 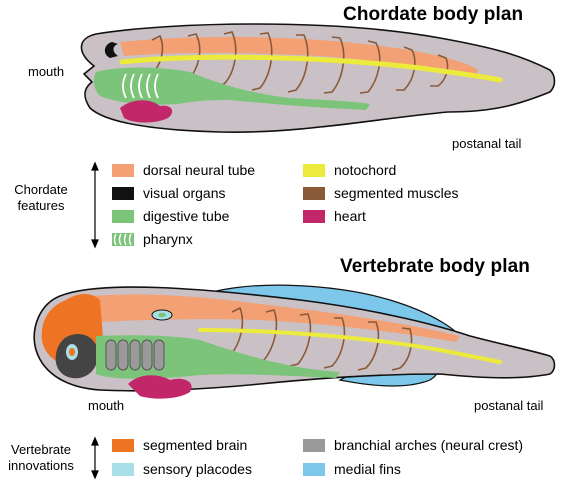 What do you see at coordinates (314, 193) in the screenshot?
I see `swatch-muscle` at bounding box center [314, 193].